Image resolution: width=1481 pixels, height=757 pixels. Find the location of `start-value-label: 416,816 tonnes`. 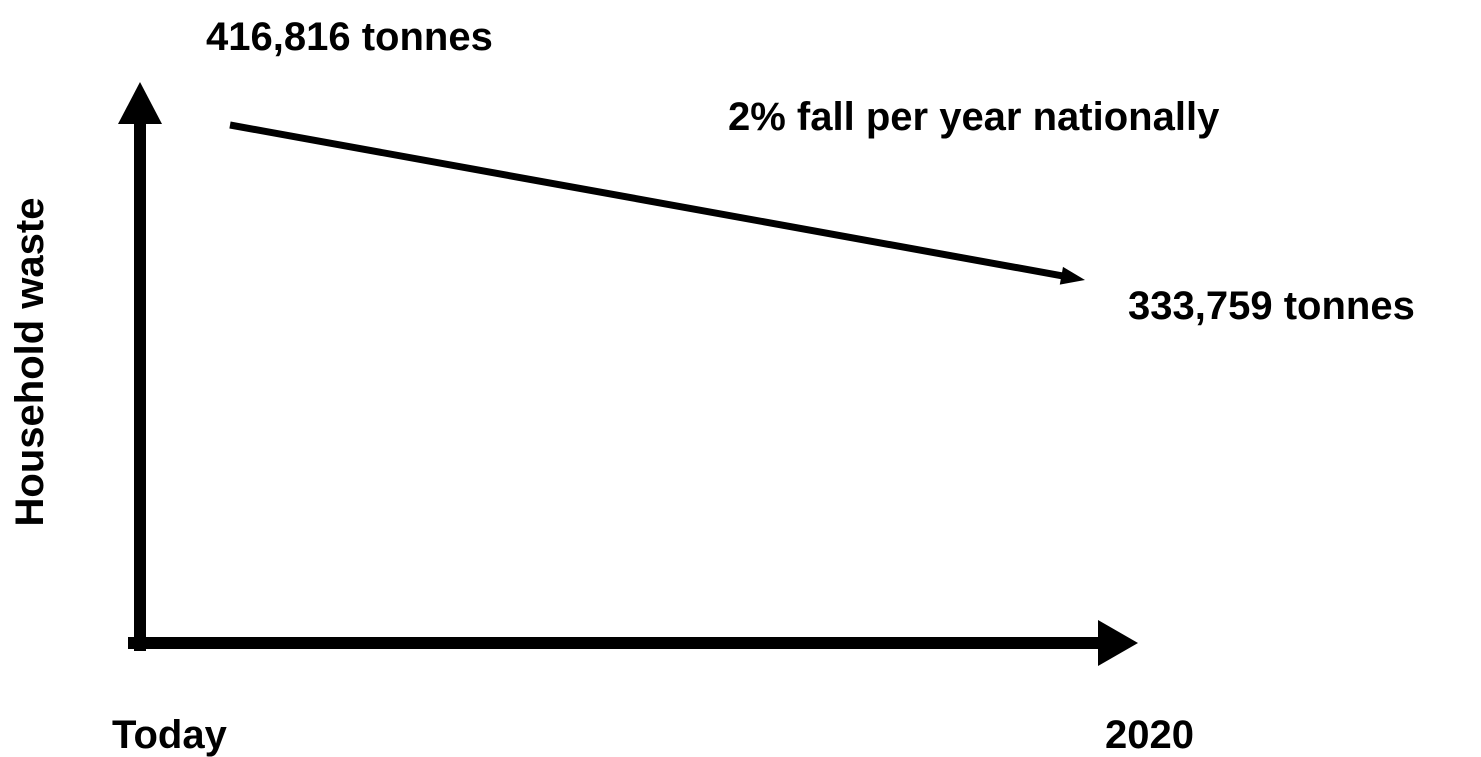

start-value-label: 416,816 tonnes is located at coordinates (349, 37).